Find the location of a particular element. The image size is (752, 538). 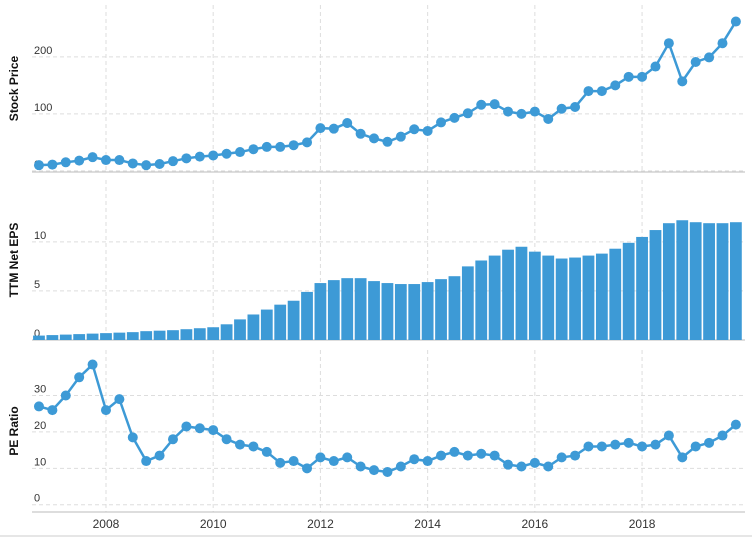

x-tick-label: 2010 is located at coordinates (213, 524).